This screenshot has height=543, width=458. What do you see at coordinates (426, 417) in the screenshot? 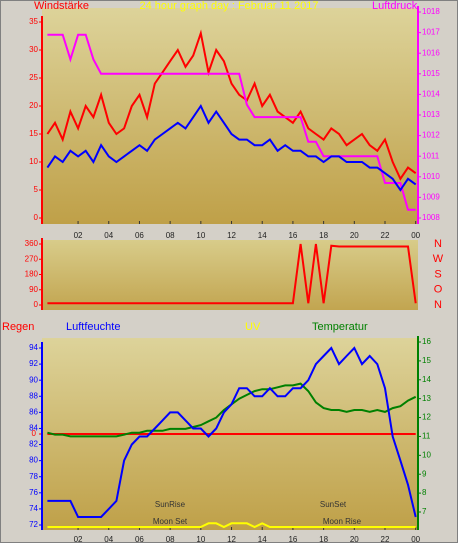
I see `y2-tick-label: 12` at bounding box center [426, 417].